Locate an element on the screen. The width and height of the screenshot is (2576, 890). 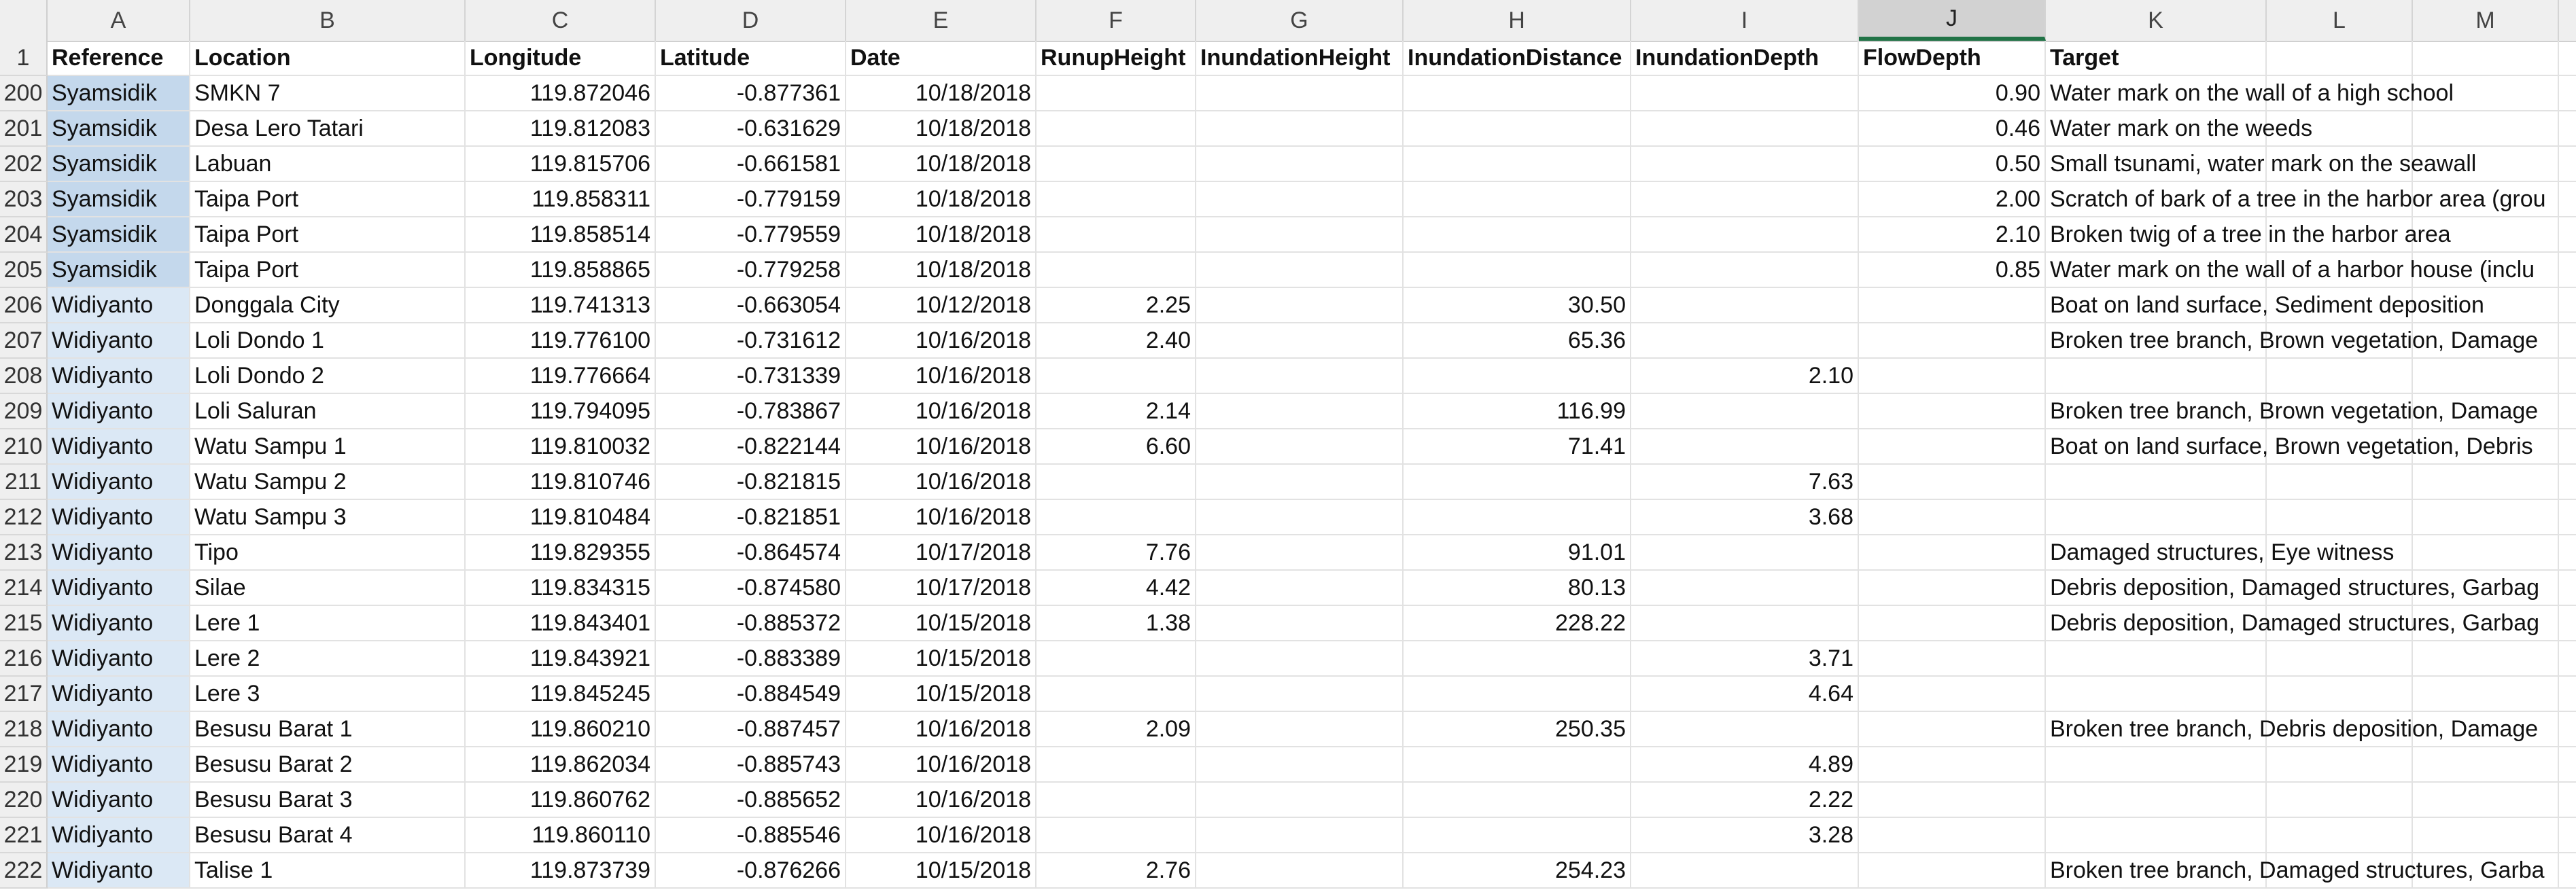
cell-n215 is located at coordinates (2567, 623).